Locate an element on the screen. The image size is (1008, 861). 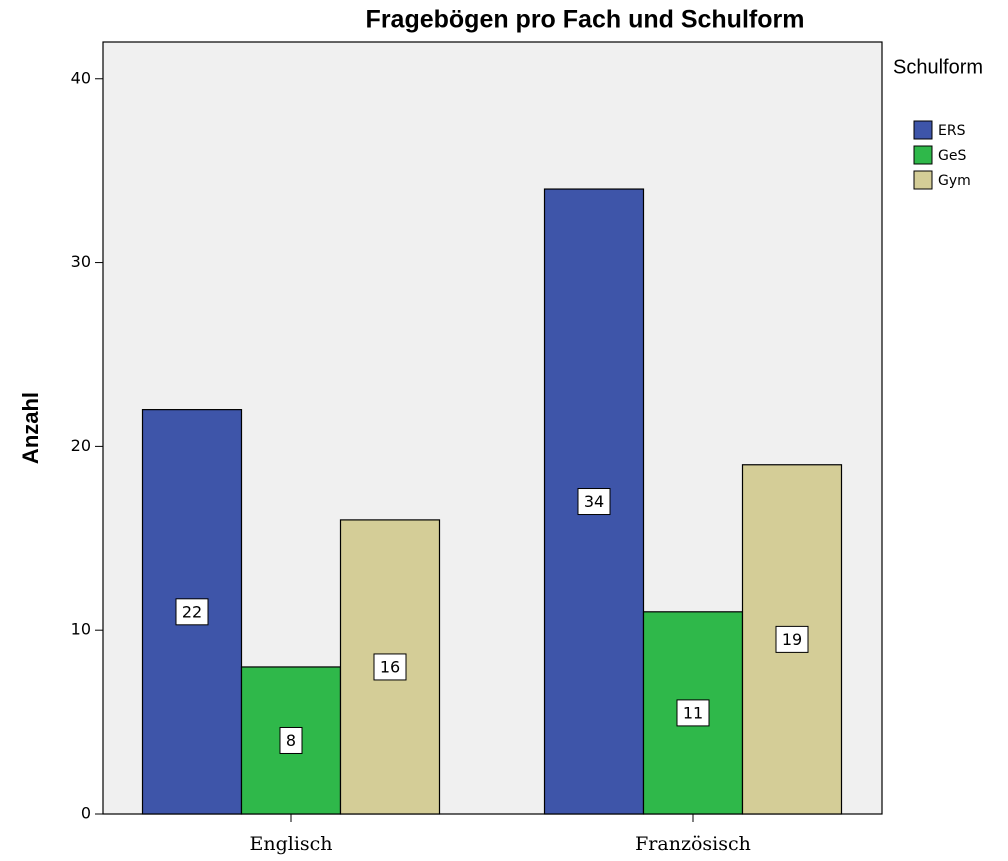
legend-label: Gym is located at coordinates (954, 181).